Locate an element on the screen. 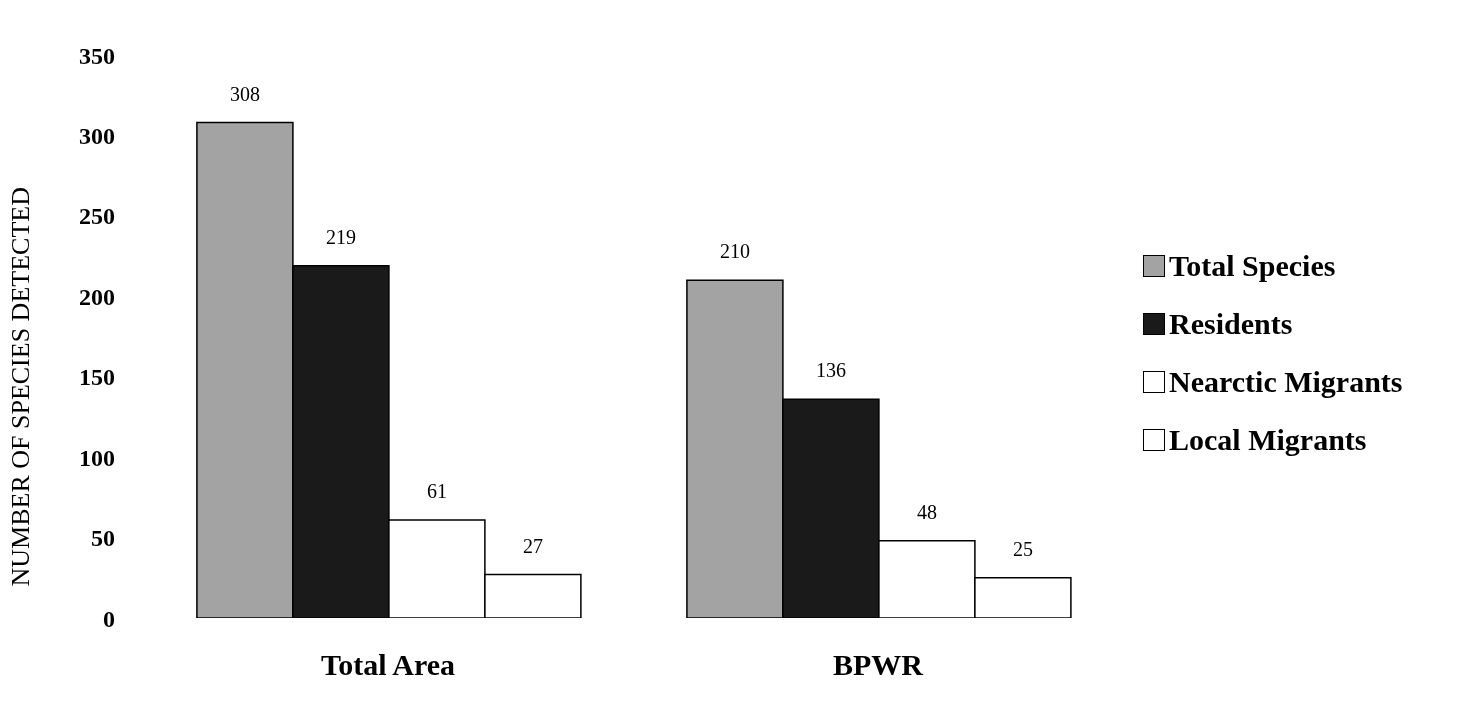 This screenshot has height=702, width=1481. y-tick-label: 250 is located at coordinates (97, 216).